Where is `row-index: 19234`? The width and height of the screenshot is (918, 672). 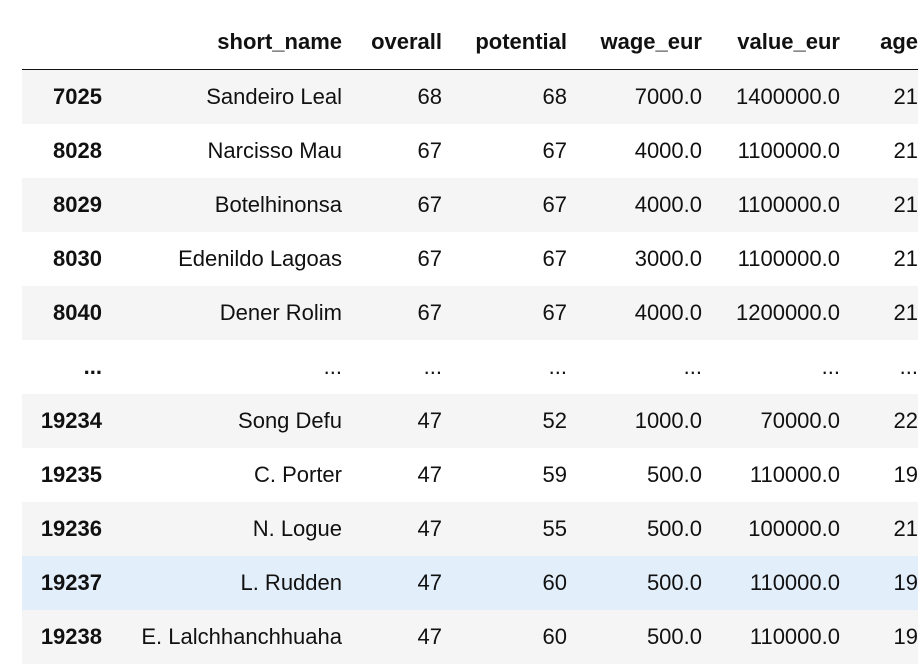
row-index: 19234 is located at coordinates (71, 420).